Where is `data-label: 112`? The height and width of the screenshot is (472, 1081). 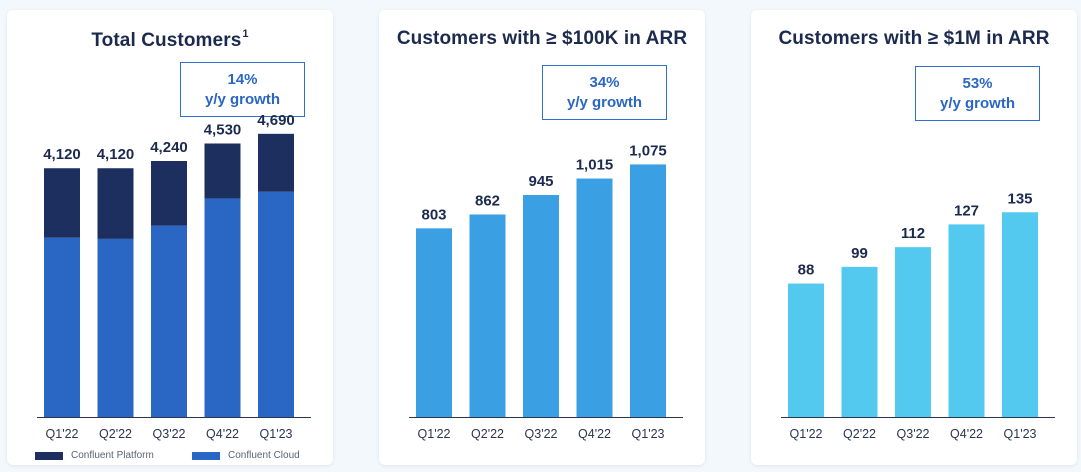
data-label: 112 is located at coordinates (913, 233).